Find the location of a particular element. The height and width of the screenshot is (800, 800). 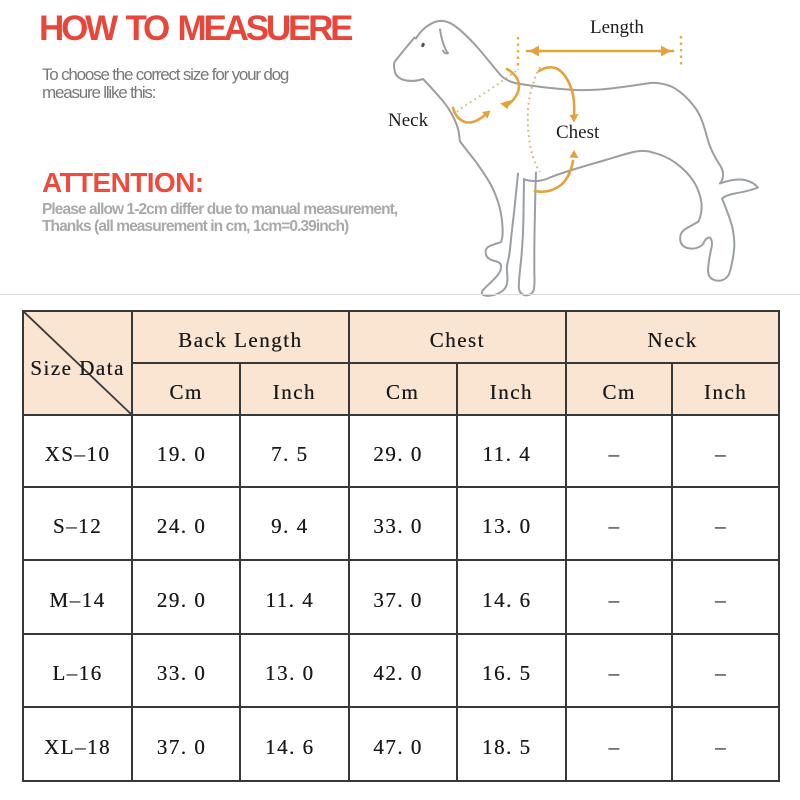

svg-text: Length is located at coordinates (617, 27).